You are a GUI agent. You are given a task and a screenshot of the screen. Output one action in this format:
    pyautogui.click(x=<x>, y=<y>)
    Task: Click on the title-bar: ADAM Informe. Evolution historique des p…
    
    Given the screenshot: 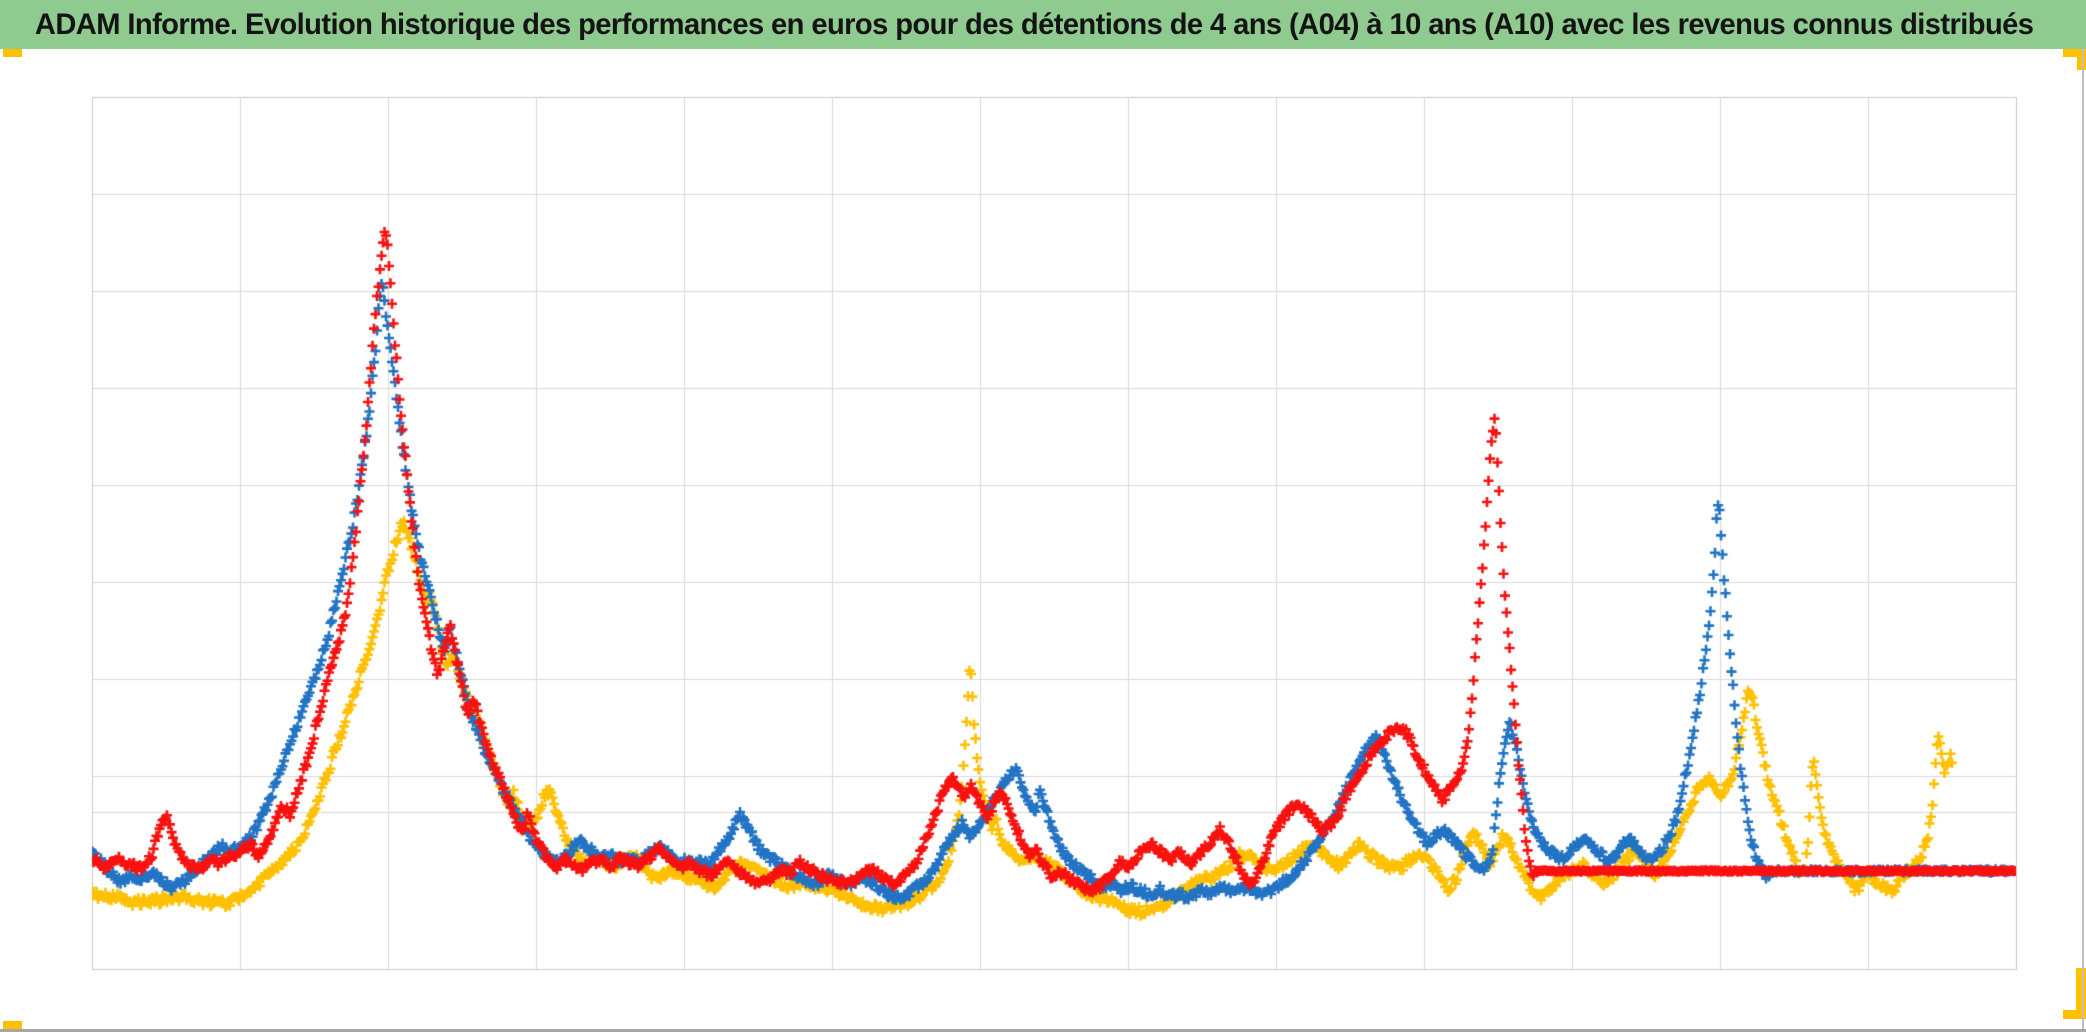 What is the action you would take?
    pyautogui.click(x=1043, y=24)
    